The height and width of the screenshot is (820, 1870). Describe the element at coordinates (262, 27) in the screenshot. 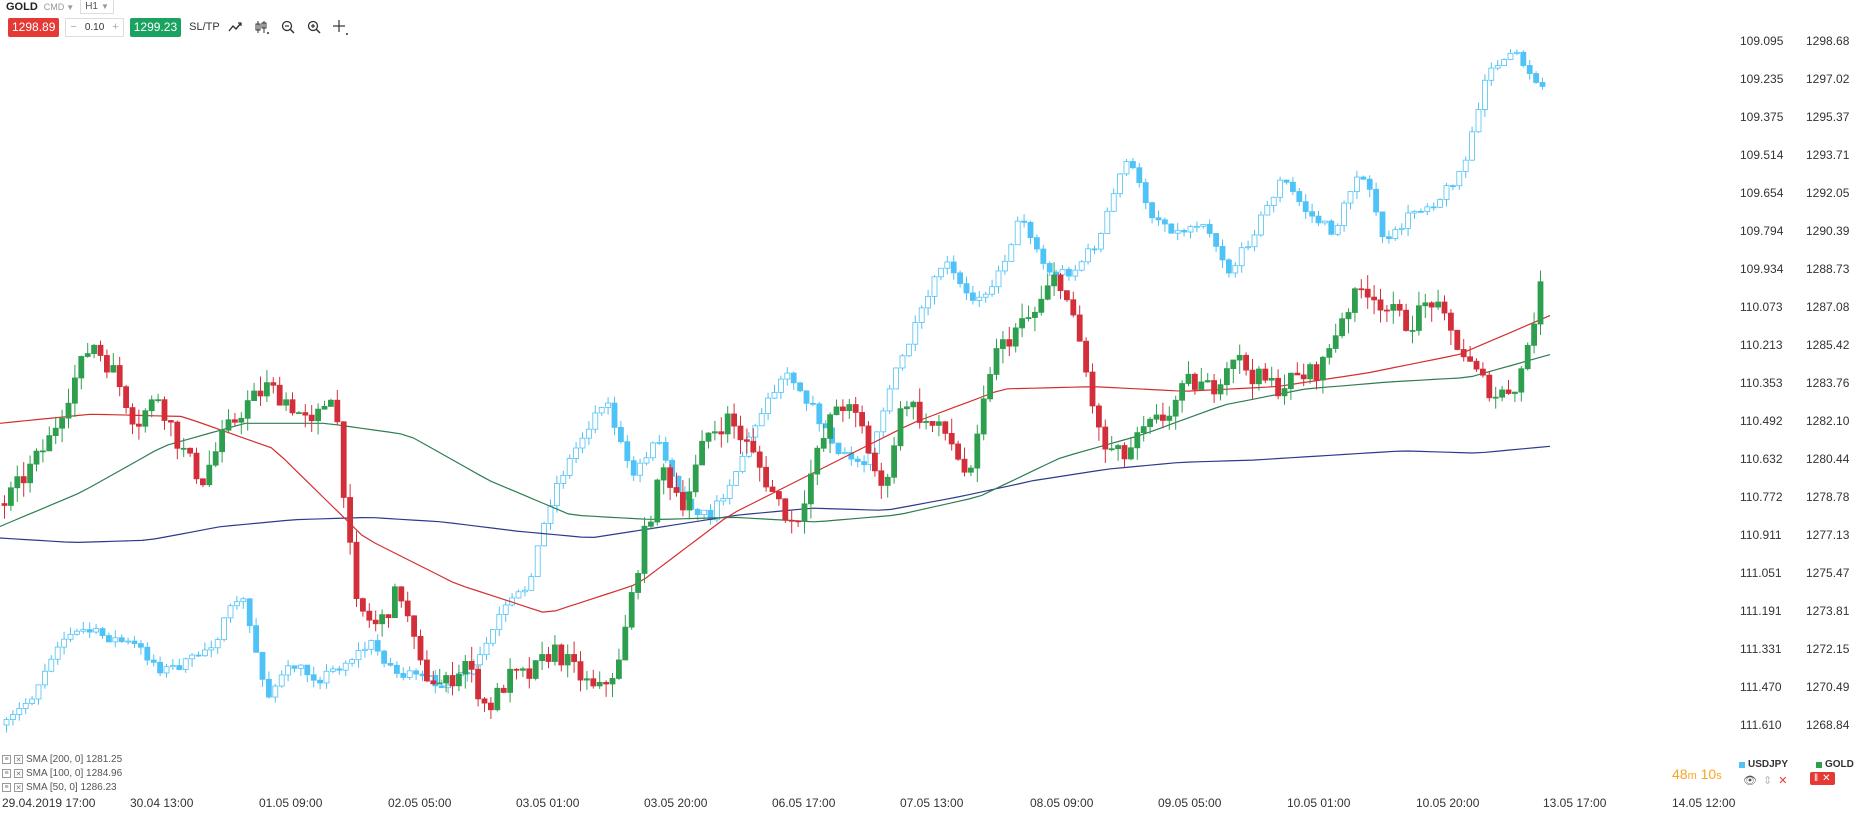

I see `candles-icon` at that location.